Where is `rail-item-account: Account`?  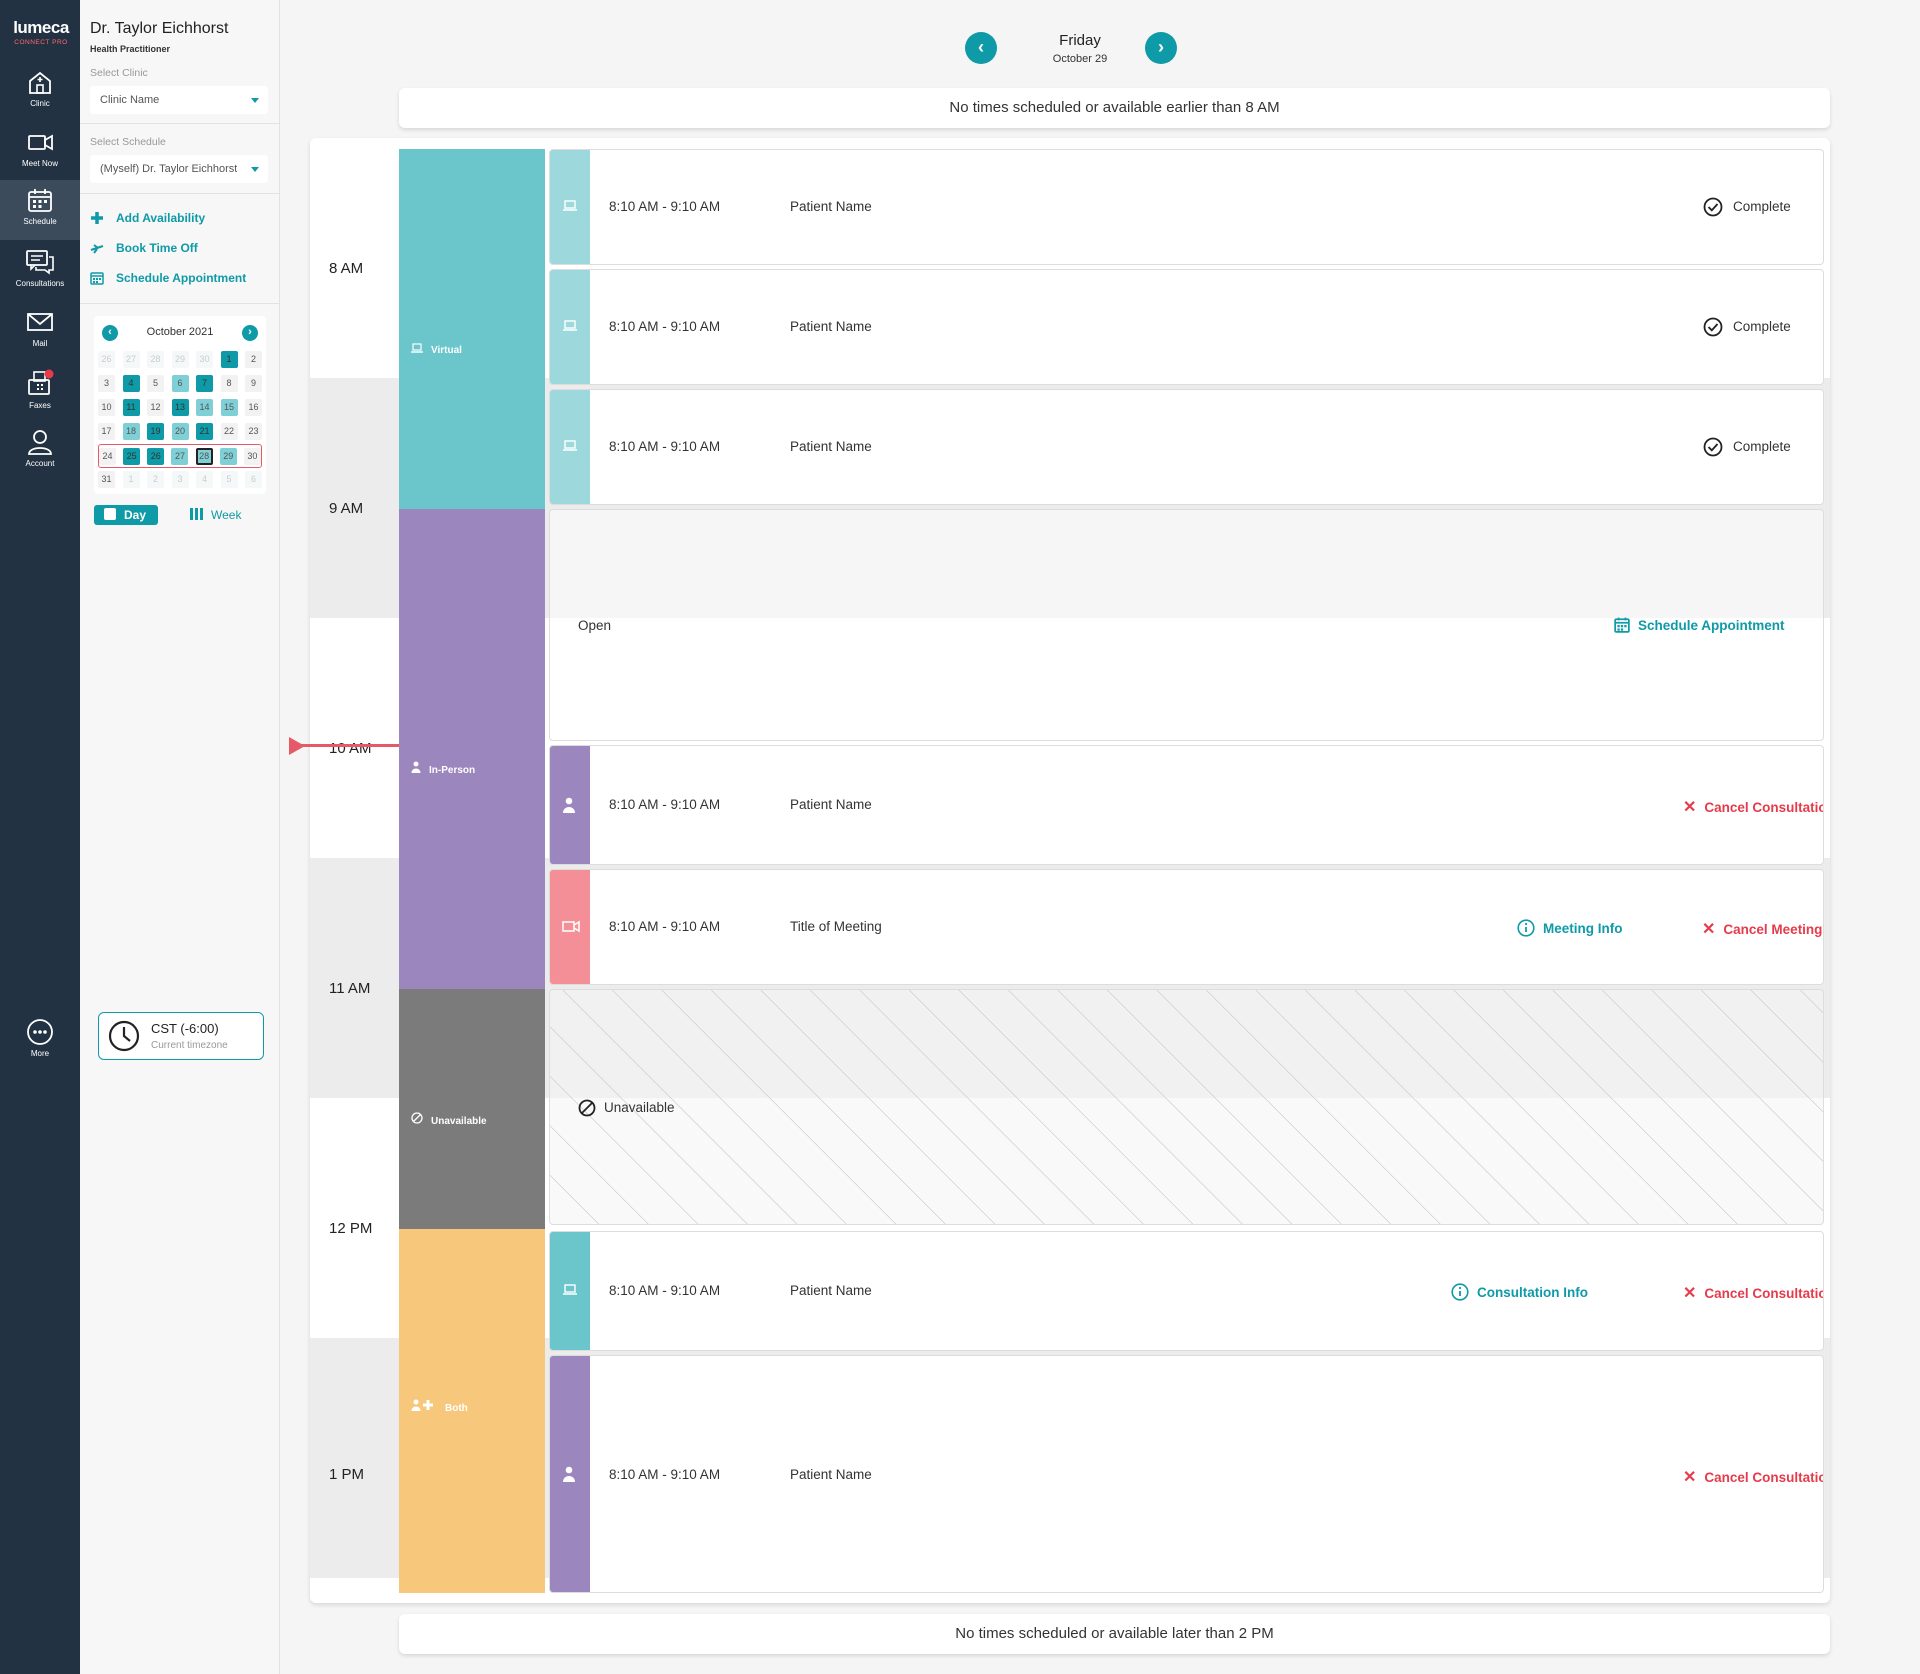 rail-item-account: Account is located at coordinates (40, 451).